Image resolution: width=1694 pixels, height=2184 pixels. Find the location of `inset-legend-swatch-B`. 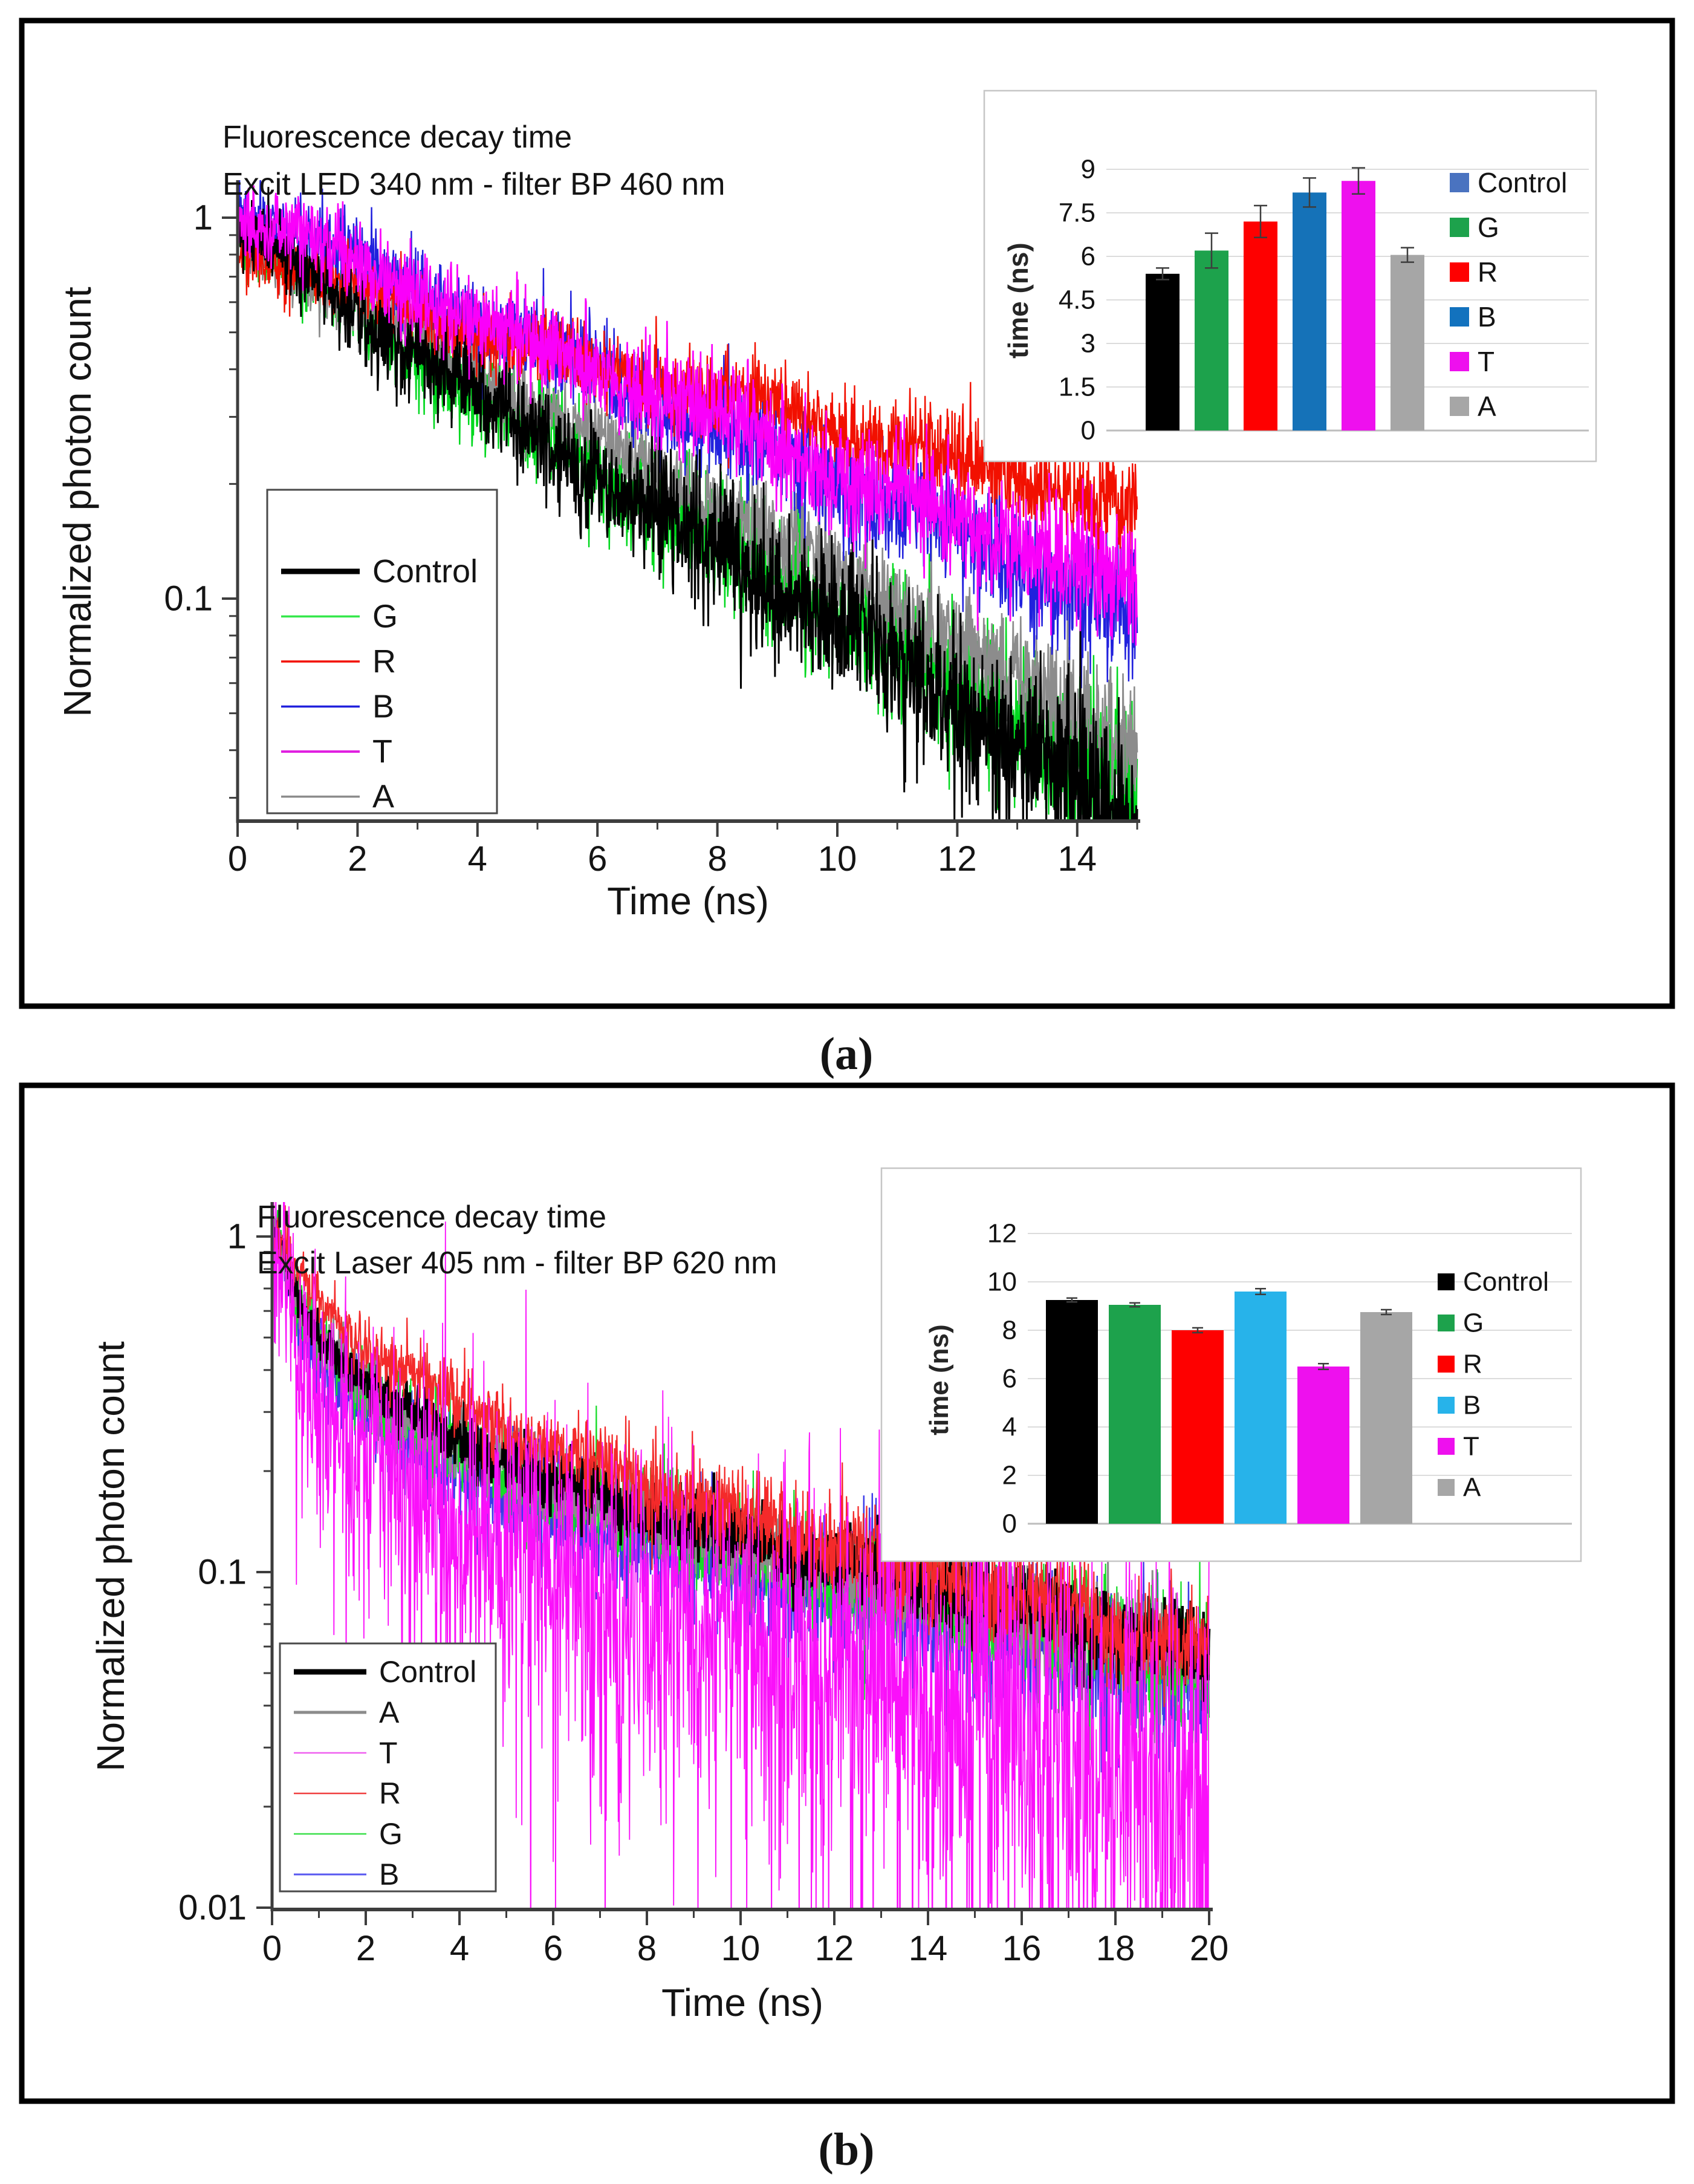

inset-legend-swatch-B is located at coordinates (1446, 1405).